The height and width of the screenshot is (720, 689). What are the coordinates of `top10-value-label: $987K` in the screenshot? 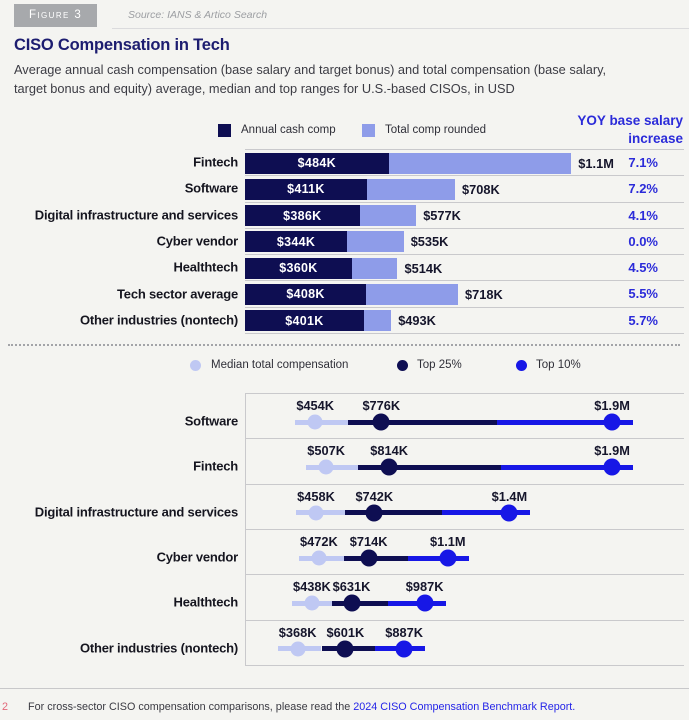 It's located at (424, 587).